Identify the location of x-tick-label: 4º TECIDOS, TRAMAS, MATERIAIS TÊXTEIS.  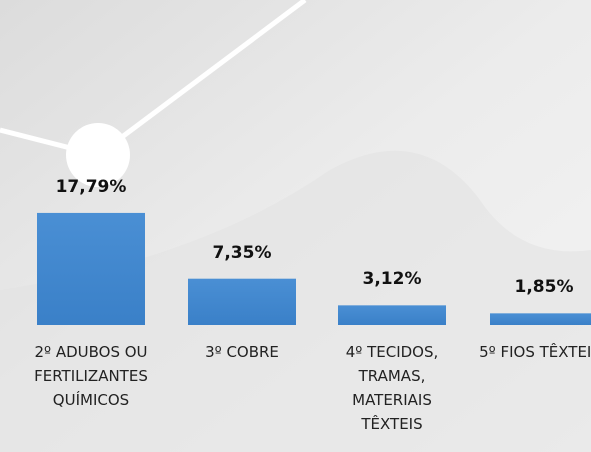
(392, 388).